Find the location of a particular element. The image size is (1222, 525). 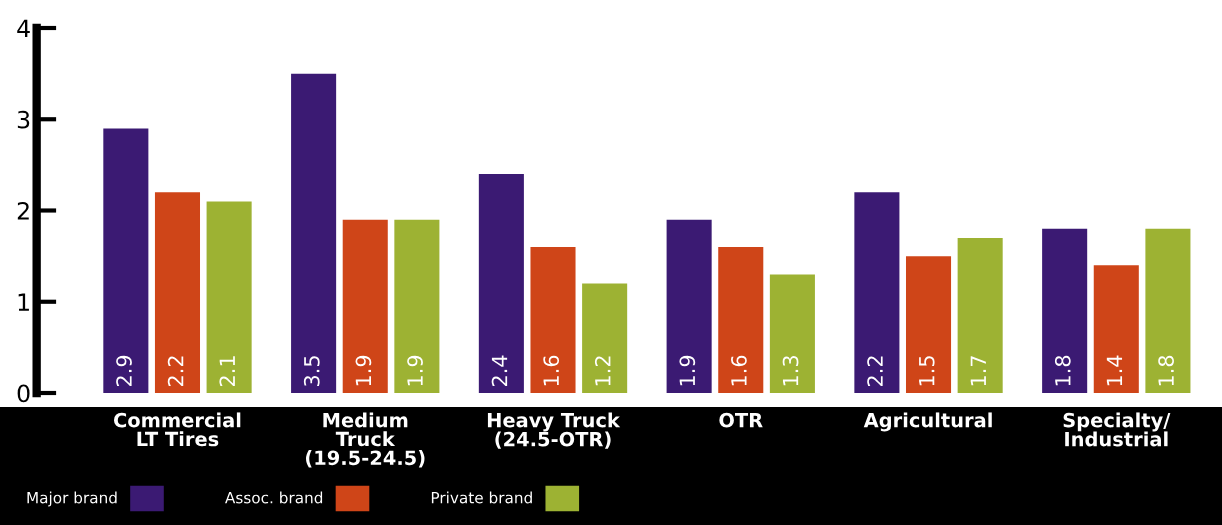

data-label: 1.5 is located at coordinates (927, 371).